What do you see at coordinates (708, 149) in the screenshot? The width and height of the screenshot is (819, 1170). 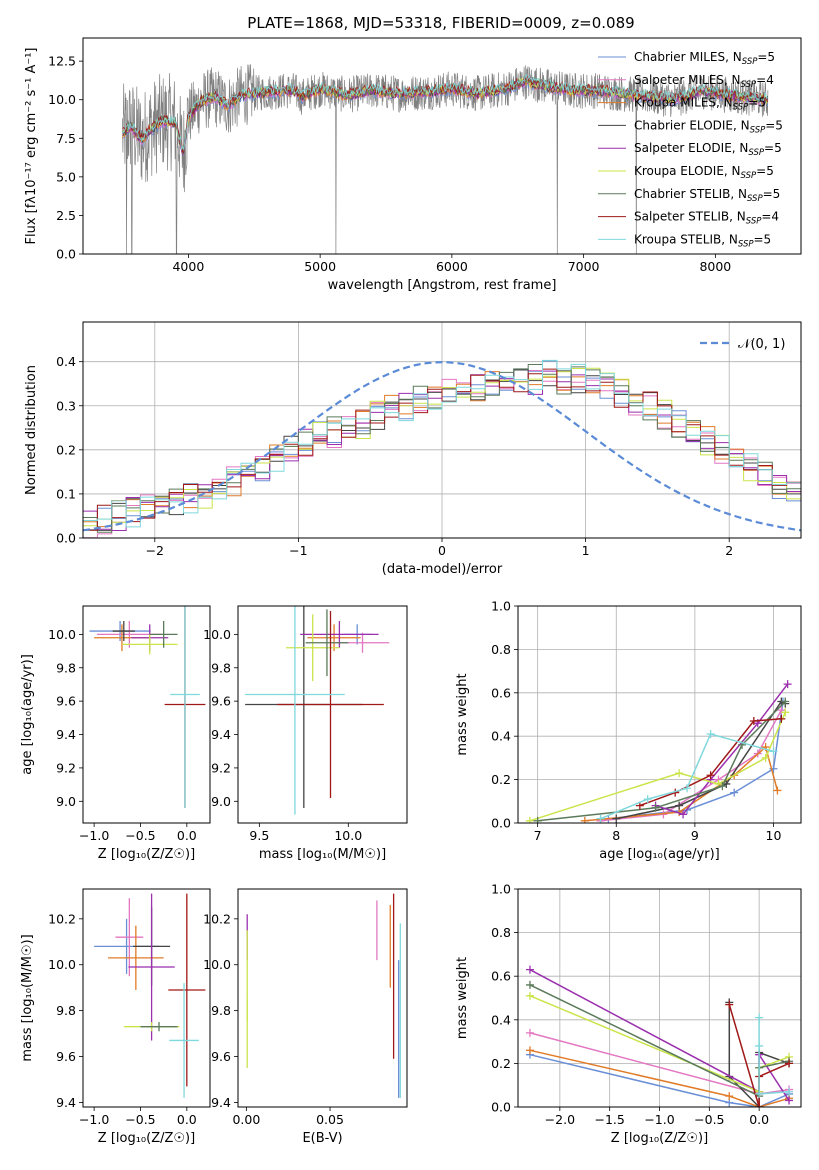 I see `legend-entry: Salpeter ELODIE, NSSP=5` at bounding box center [708, 149].